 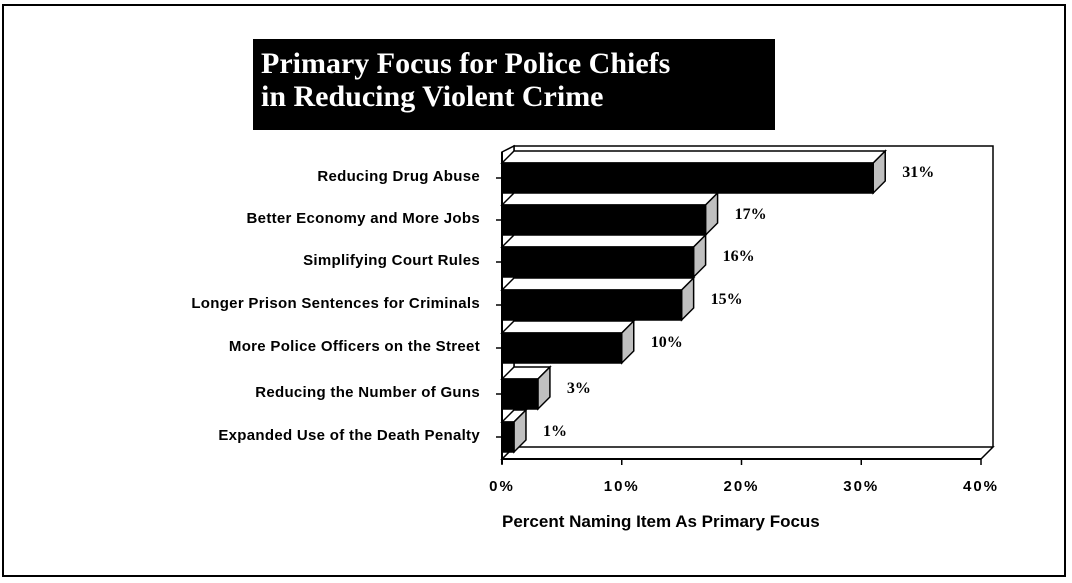 I want to click on x-tick-label-0: 0%, so click(x=502, y=486).